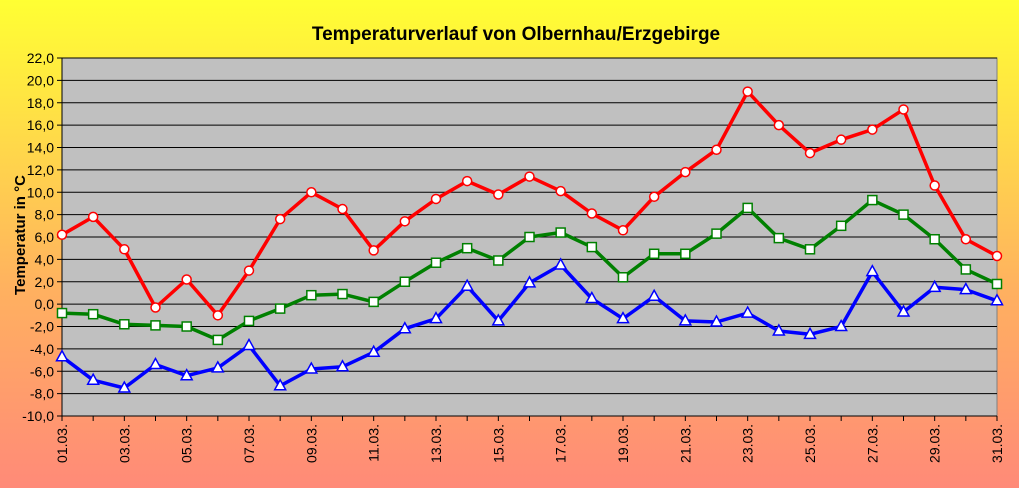 Image resolution: width=1019 pixels, height=488 pixels. I want to click on x-tick-label: 13.03., so click(436, 443).